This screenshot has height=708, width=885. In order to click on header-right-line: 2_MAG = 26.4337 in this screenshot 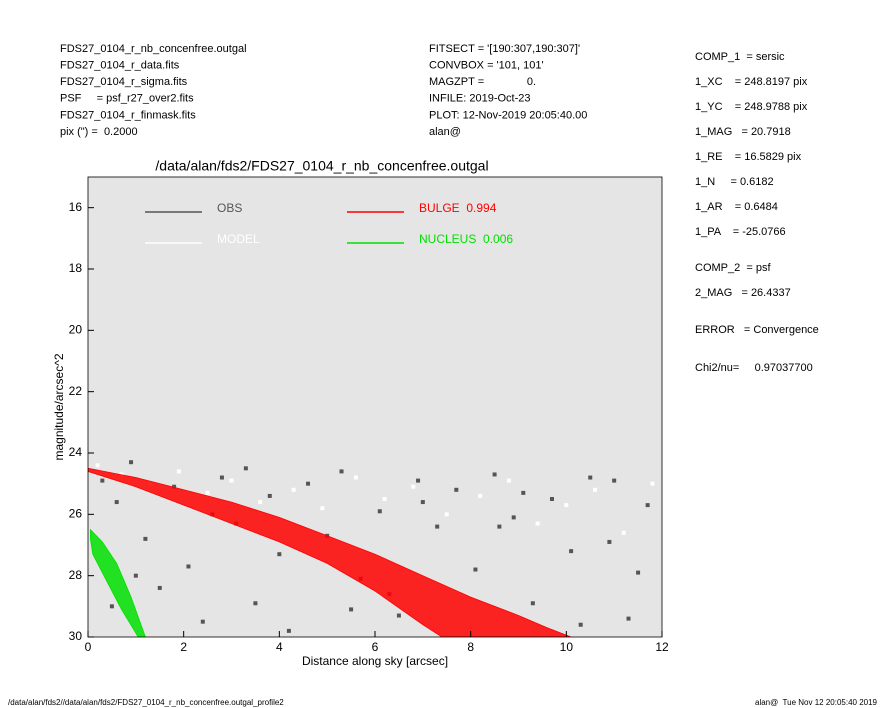, I will do `click(743, 293)`.